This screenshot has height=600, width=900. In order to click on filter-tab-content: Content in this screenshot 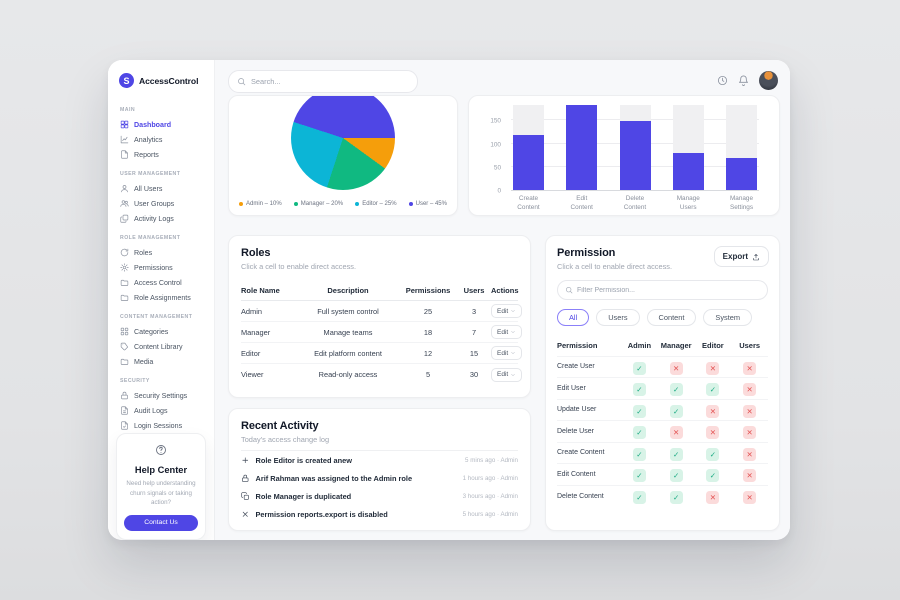, I will do `click(671, 317)`.